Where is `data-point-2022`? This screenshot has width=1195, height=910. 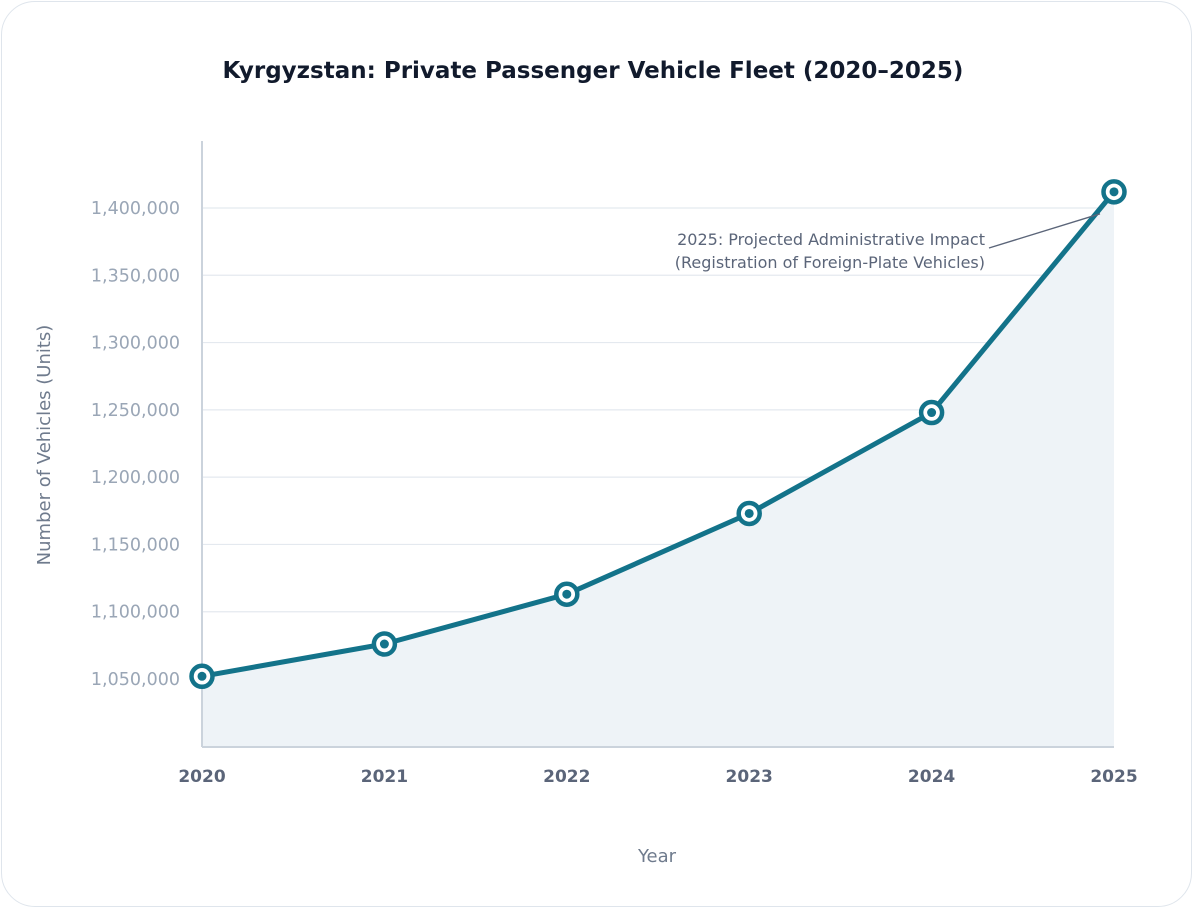
data-point-2022 is located at coordinates (567, 594).